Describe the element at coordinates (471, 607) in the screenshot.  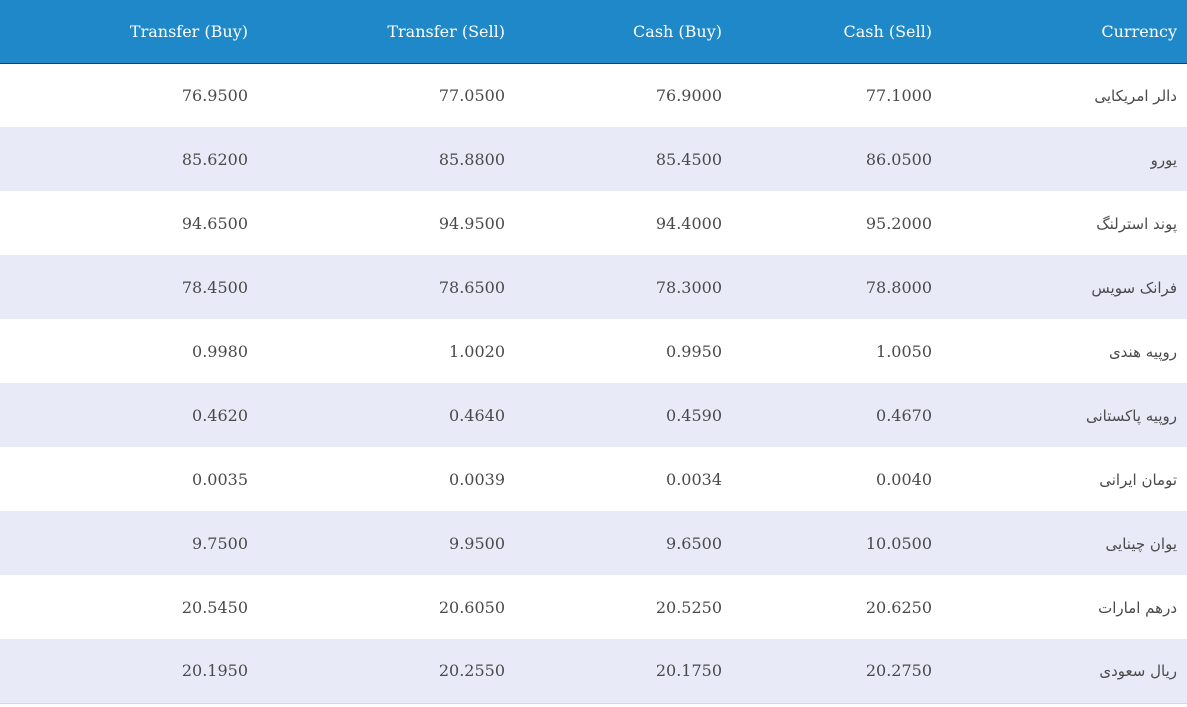
I see `cell-transfer-sell: 20.6050` at that location.